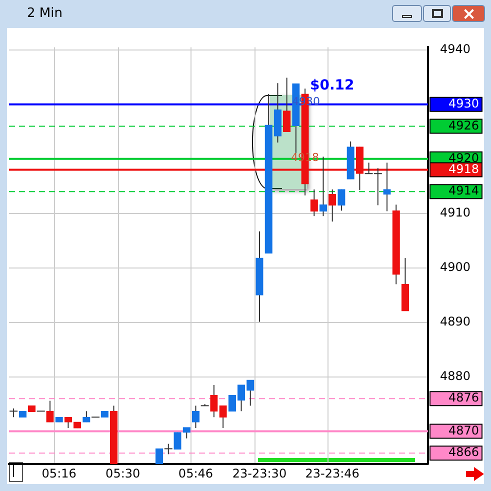 The image size is (491, 491). What do you see at coordinates (123, 473) in the screenshot?
I see `x-tick-label: 05:30` at bounding box center [123, 473].